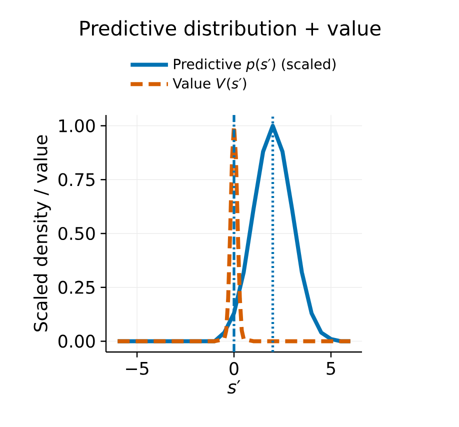  What do you see at coordinates (42, 233) in the screenshot?
I see `y-axis-title: Scaled density / value` at bounding box center [42, 233].